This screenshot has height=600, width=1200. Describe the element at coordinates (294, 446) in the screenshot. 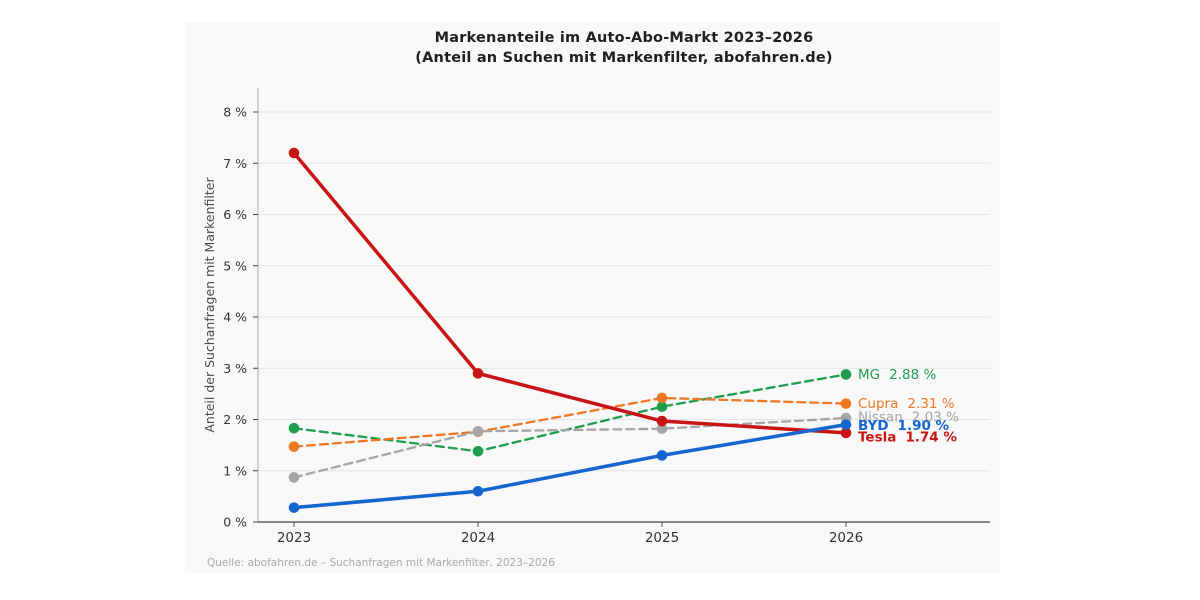

I see `data-point-cupra-2023` at that location.